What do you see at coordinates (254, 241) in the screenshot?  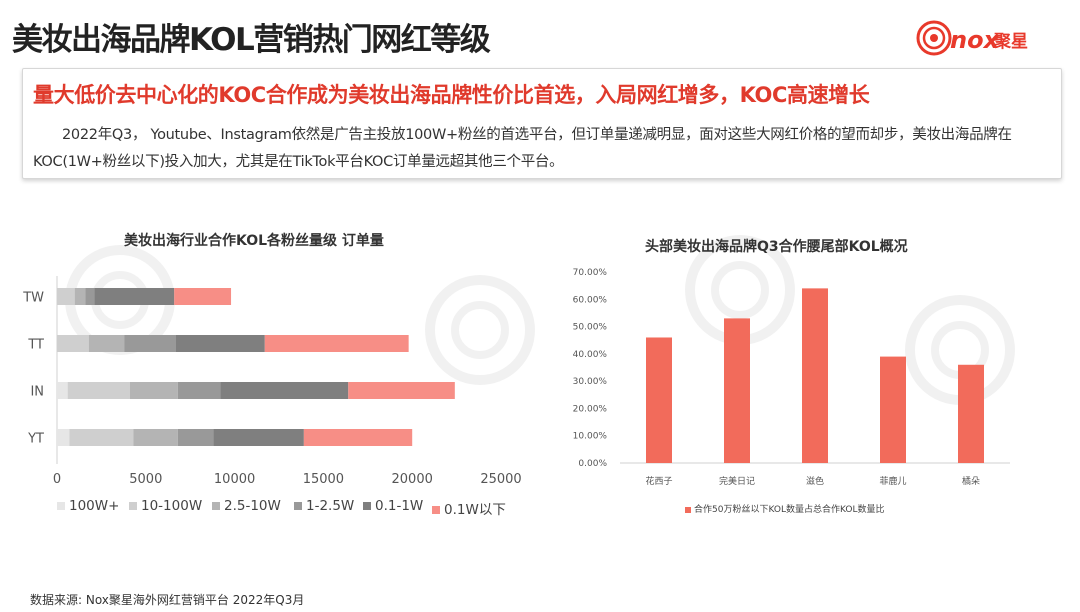 I see `chart1-title: 美妆出海行业合作KOL各粉丝量级 订单量` at bounding box center [254, 241].